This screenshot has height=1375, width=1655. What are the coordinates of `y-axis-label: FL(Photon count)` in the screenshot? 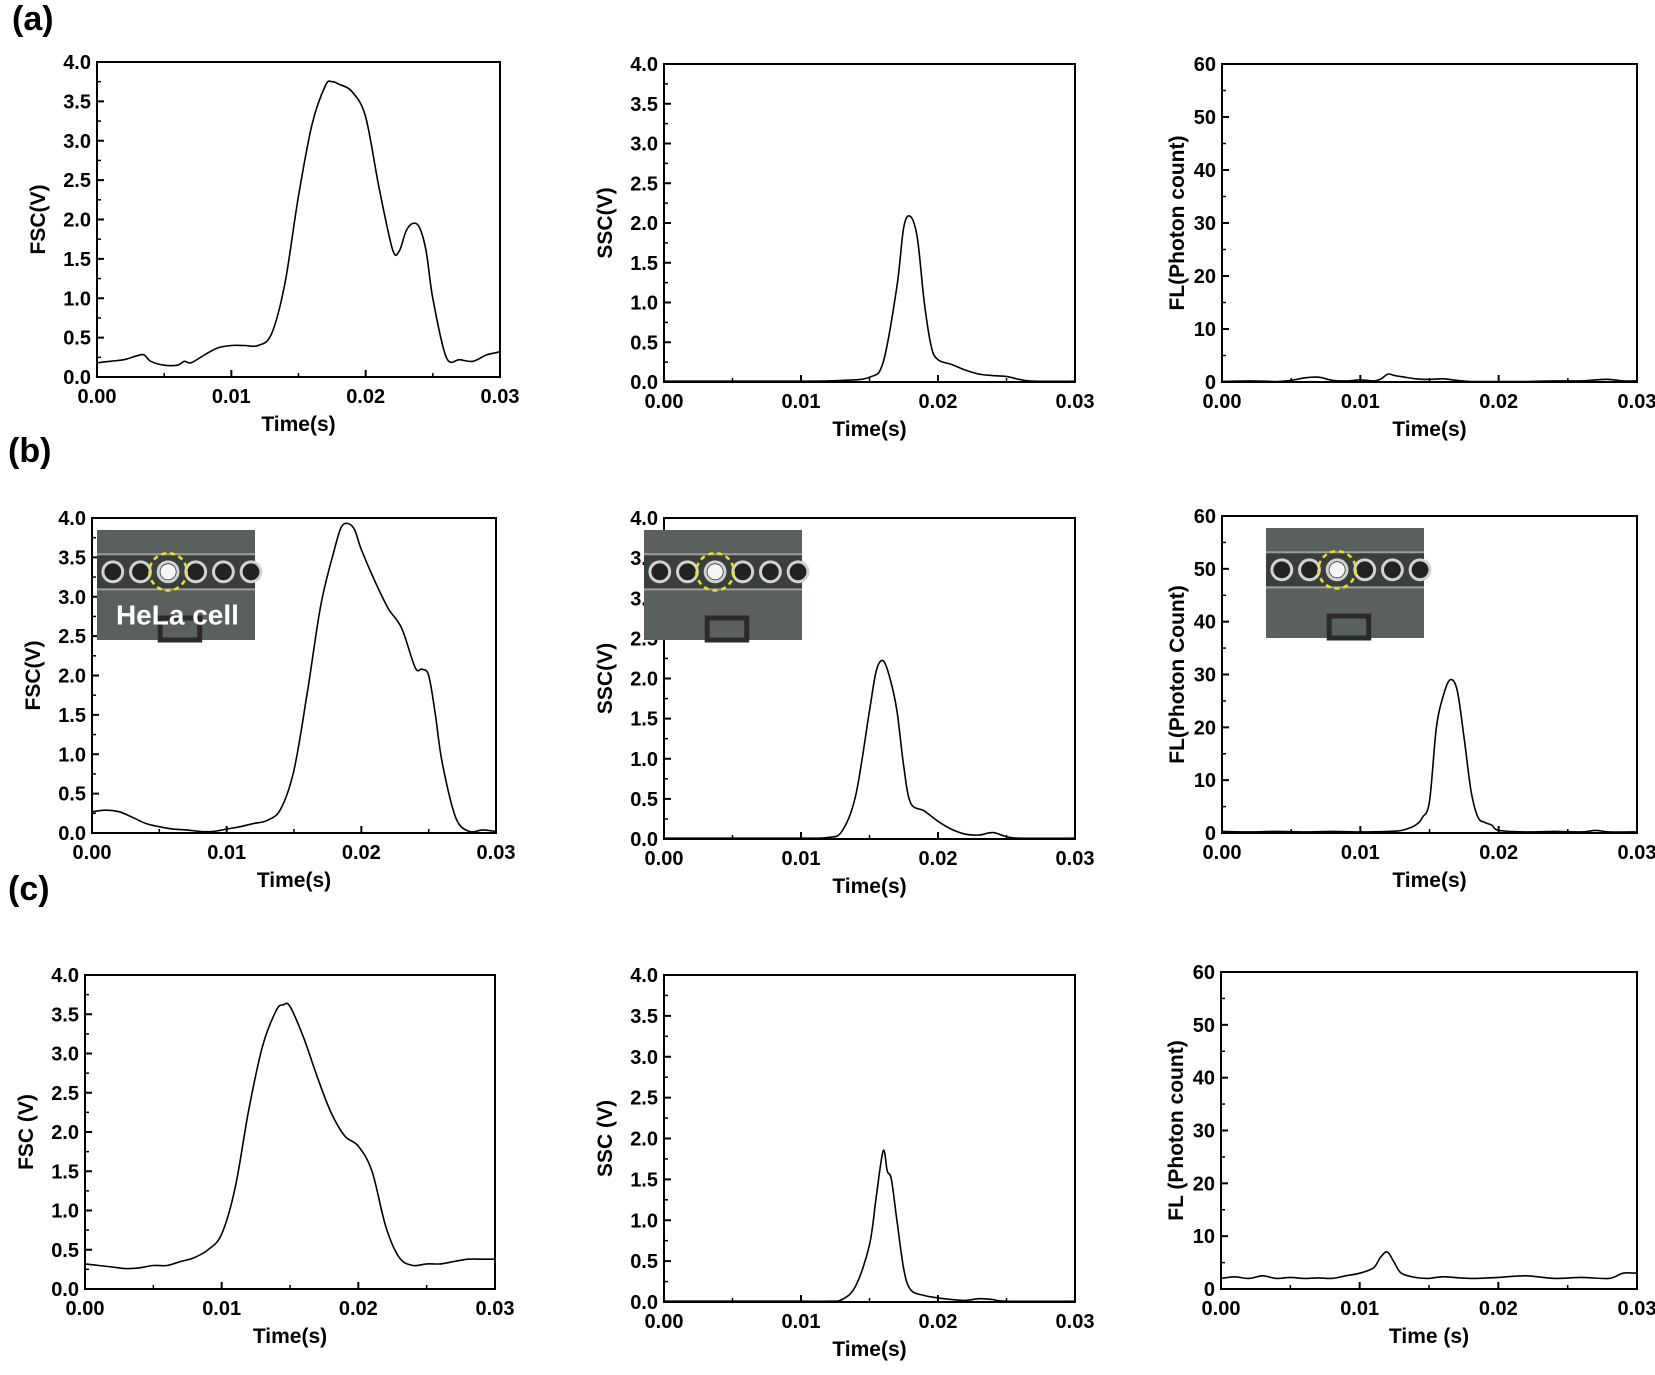 It's located at (1177, 223).